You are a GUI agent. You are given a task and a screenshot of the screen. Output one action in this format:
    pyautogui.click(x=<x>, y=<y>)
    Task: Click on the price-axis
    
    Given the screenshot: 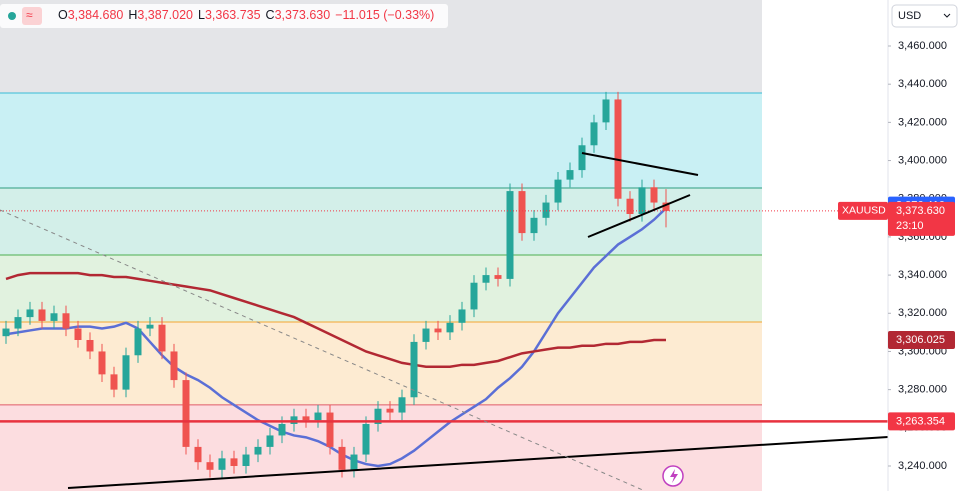 What is the action you would take?
    pyautogui.click(x=925, y=245)
    